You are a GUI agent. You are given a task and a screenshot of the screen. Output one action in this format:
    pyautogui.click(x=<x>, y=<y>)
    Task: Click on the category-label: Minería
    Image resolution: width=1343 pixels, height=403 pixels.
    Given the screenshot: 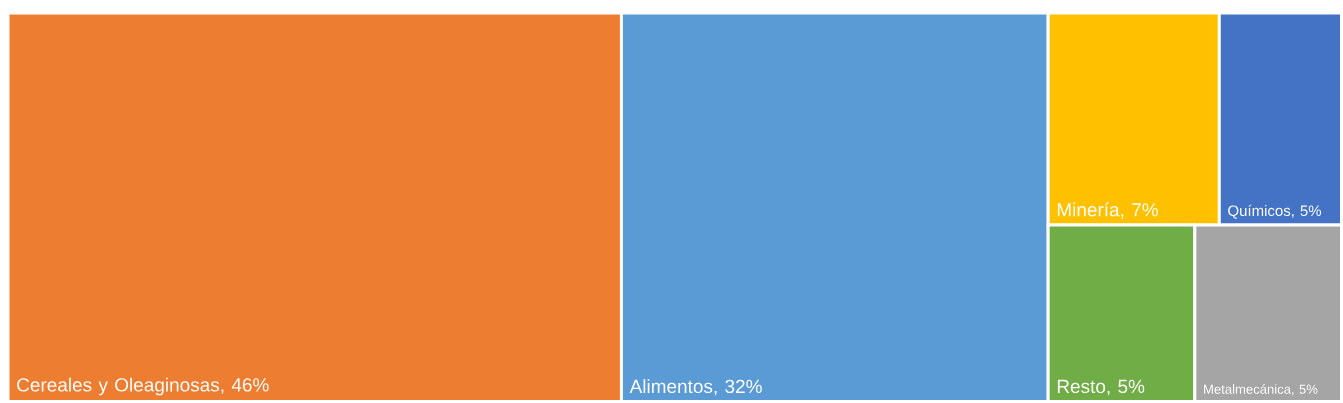 What is the action you would take?
    pyautogui.click(x=1088, y=209)
    